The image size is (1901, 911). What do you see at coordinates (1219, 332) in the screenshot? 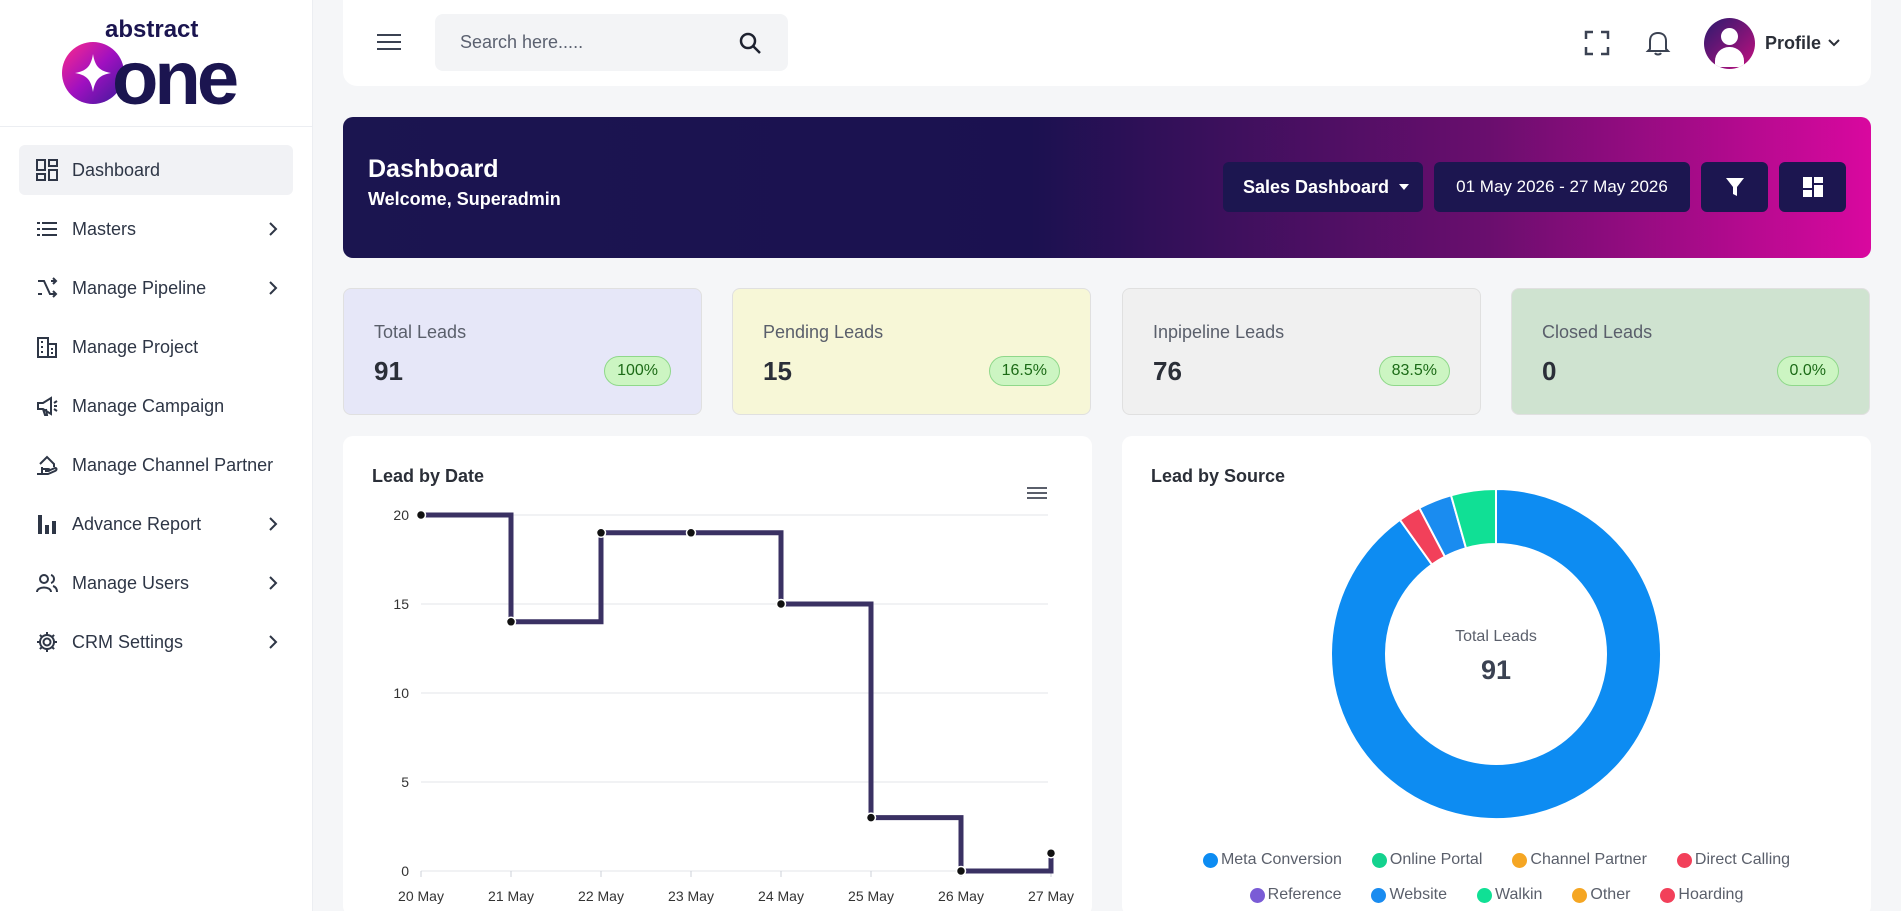
I see `stat-label: Inpipeline Leads` at bounding box center [1219, 332].